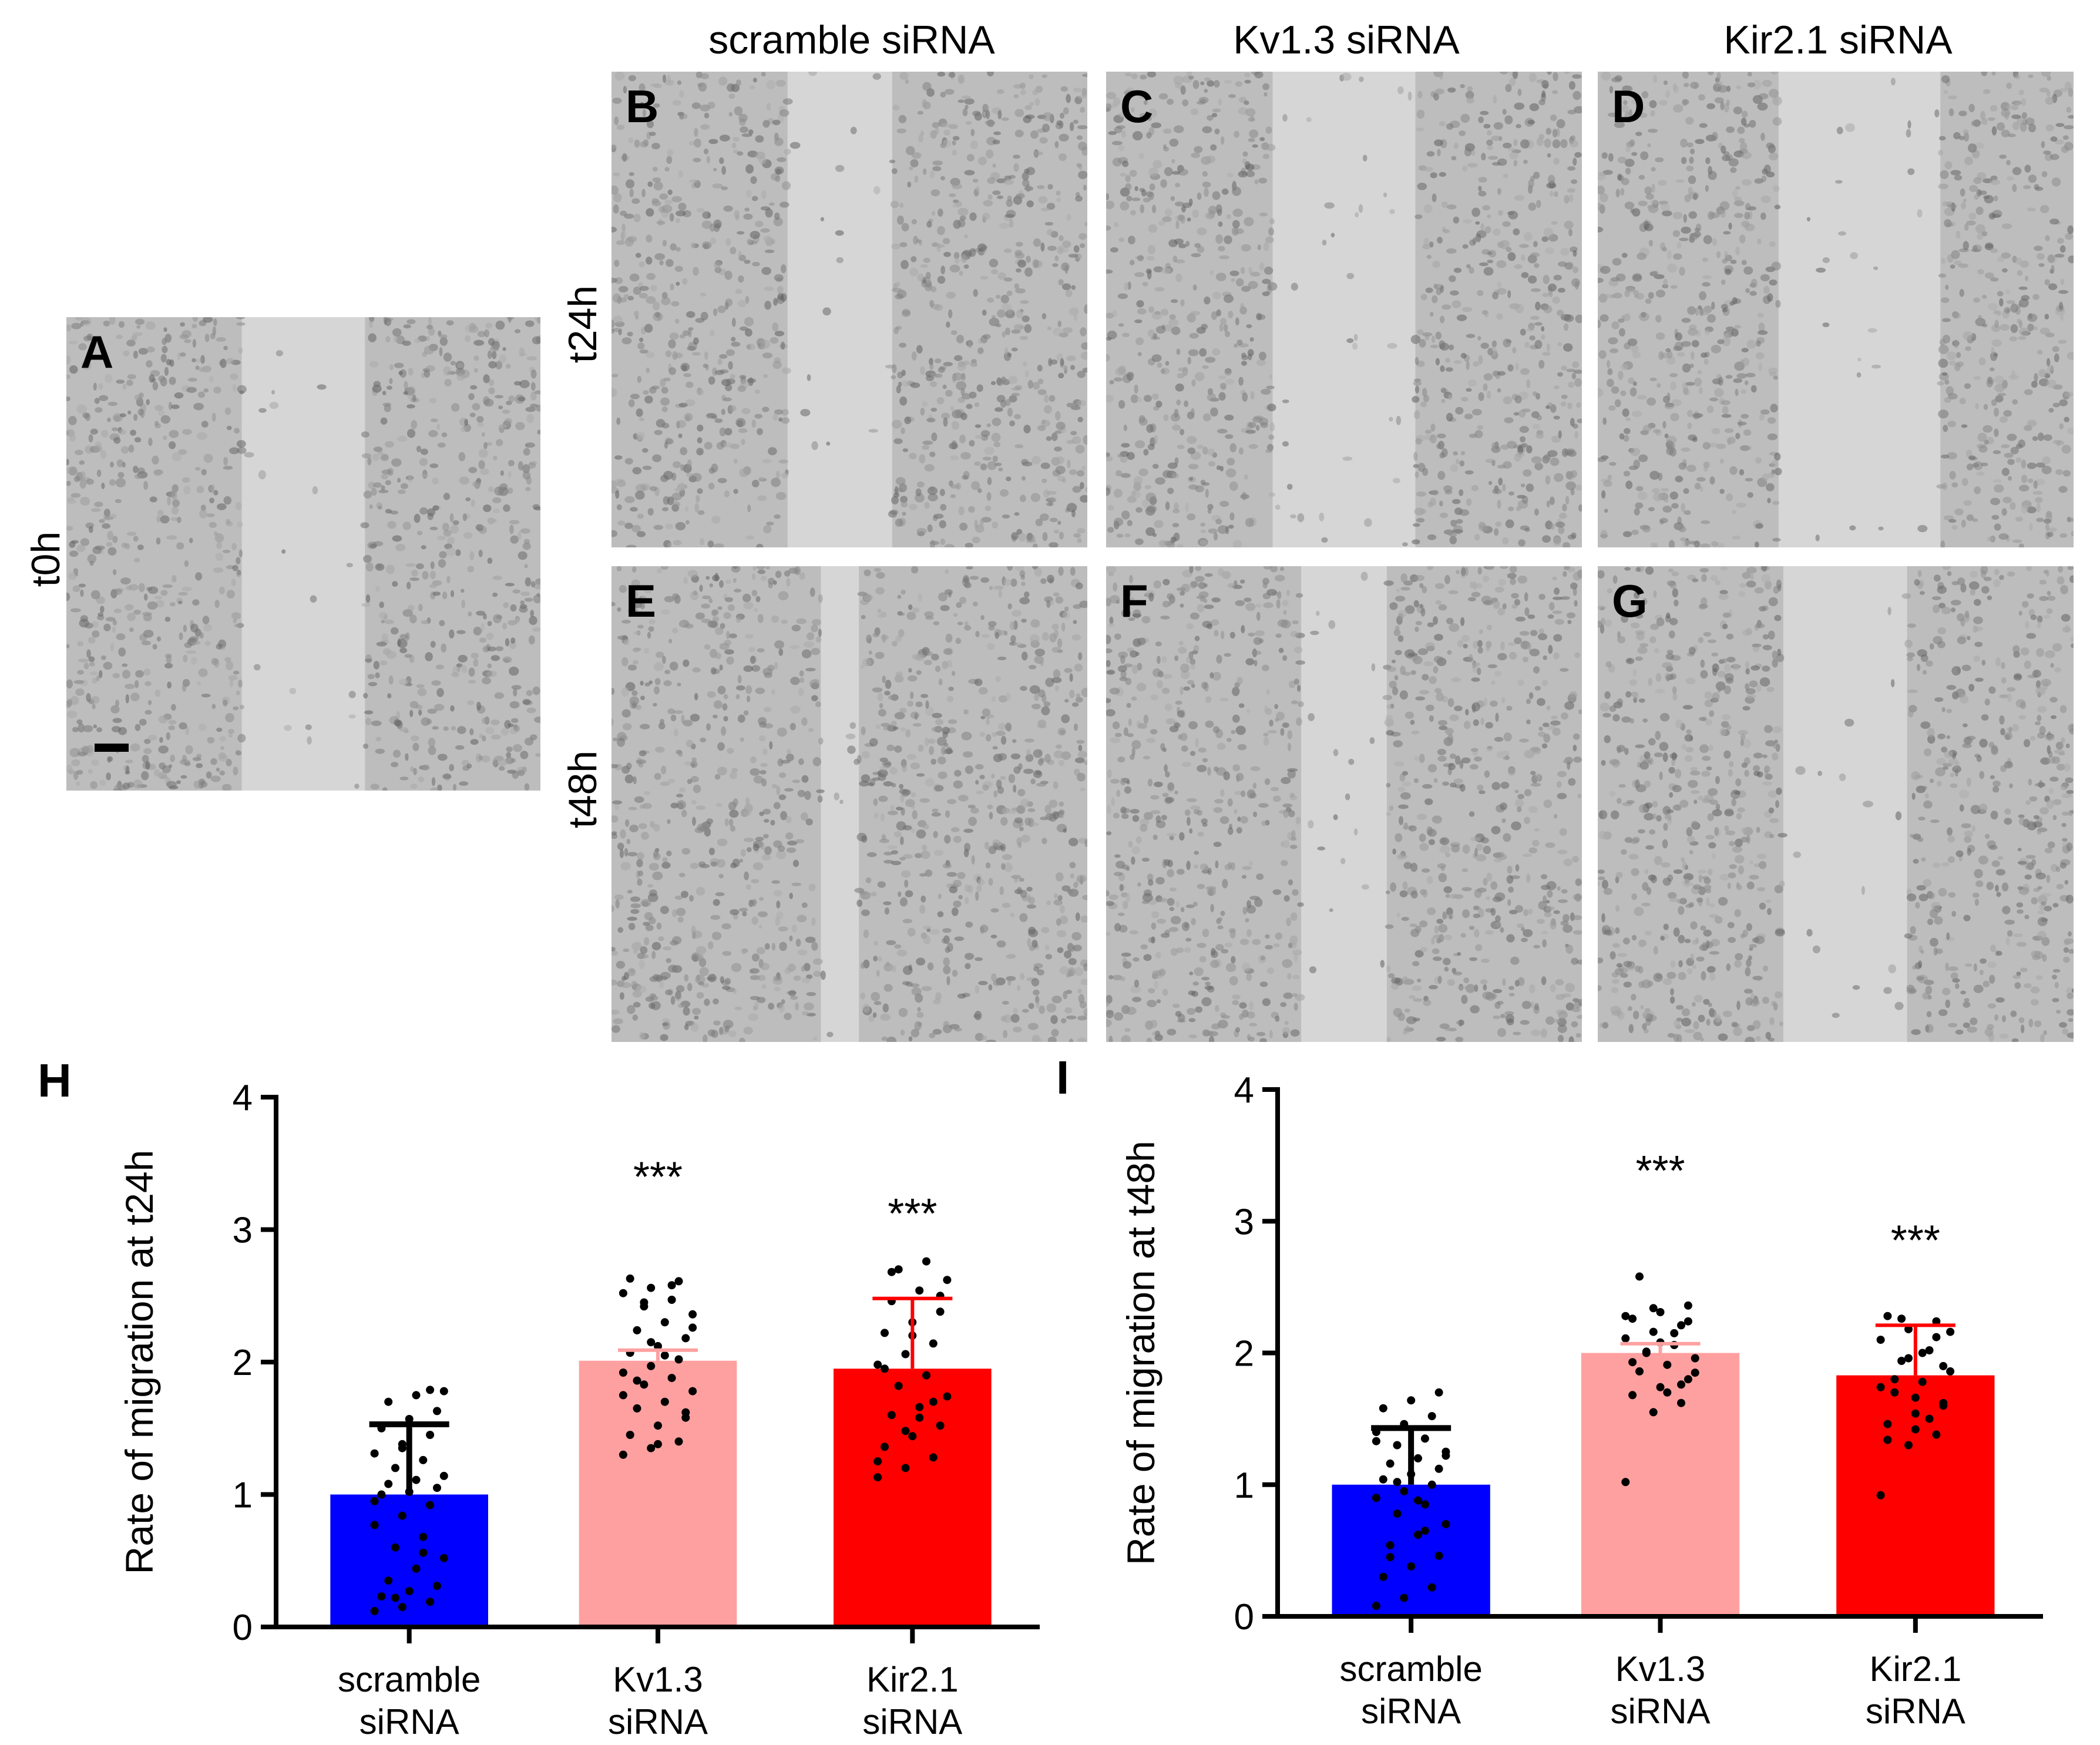 This screenshot has height=1745, width=2100. I want to click on y-tick-label: 1, so click(1244, 1486).